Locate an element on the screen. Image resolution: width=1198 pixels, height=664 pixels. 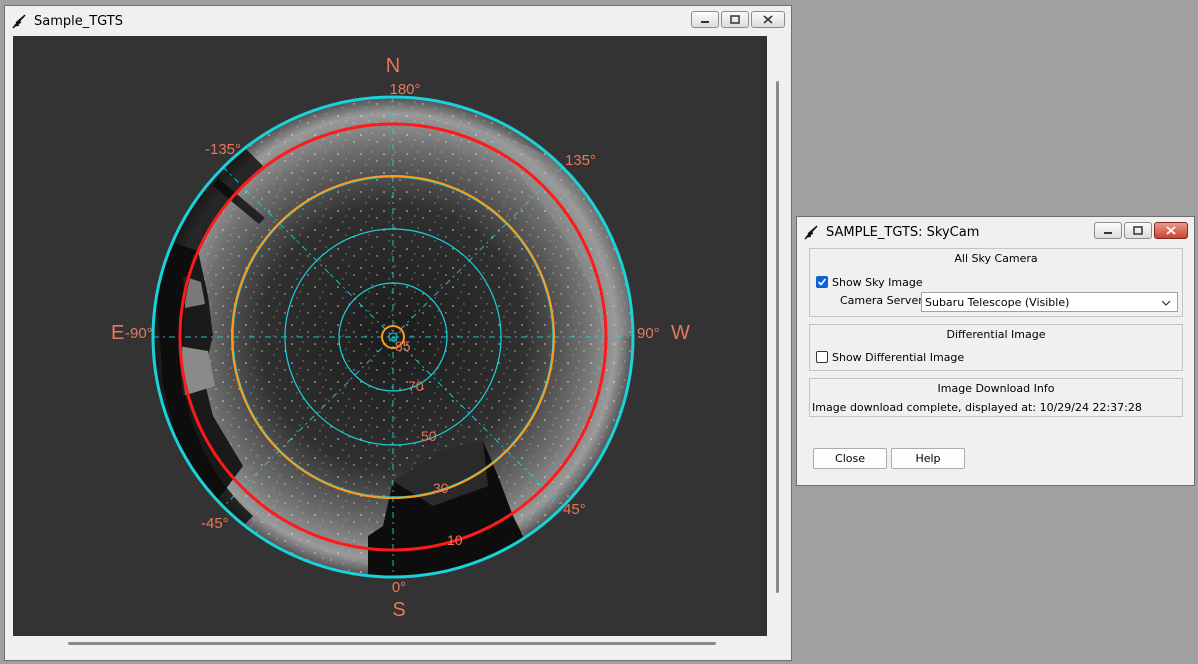
elevation-label-85: 85 is located at coordinates (403, 346).